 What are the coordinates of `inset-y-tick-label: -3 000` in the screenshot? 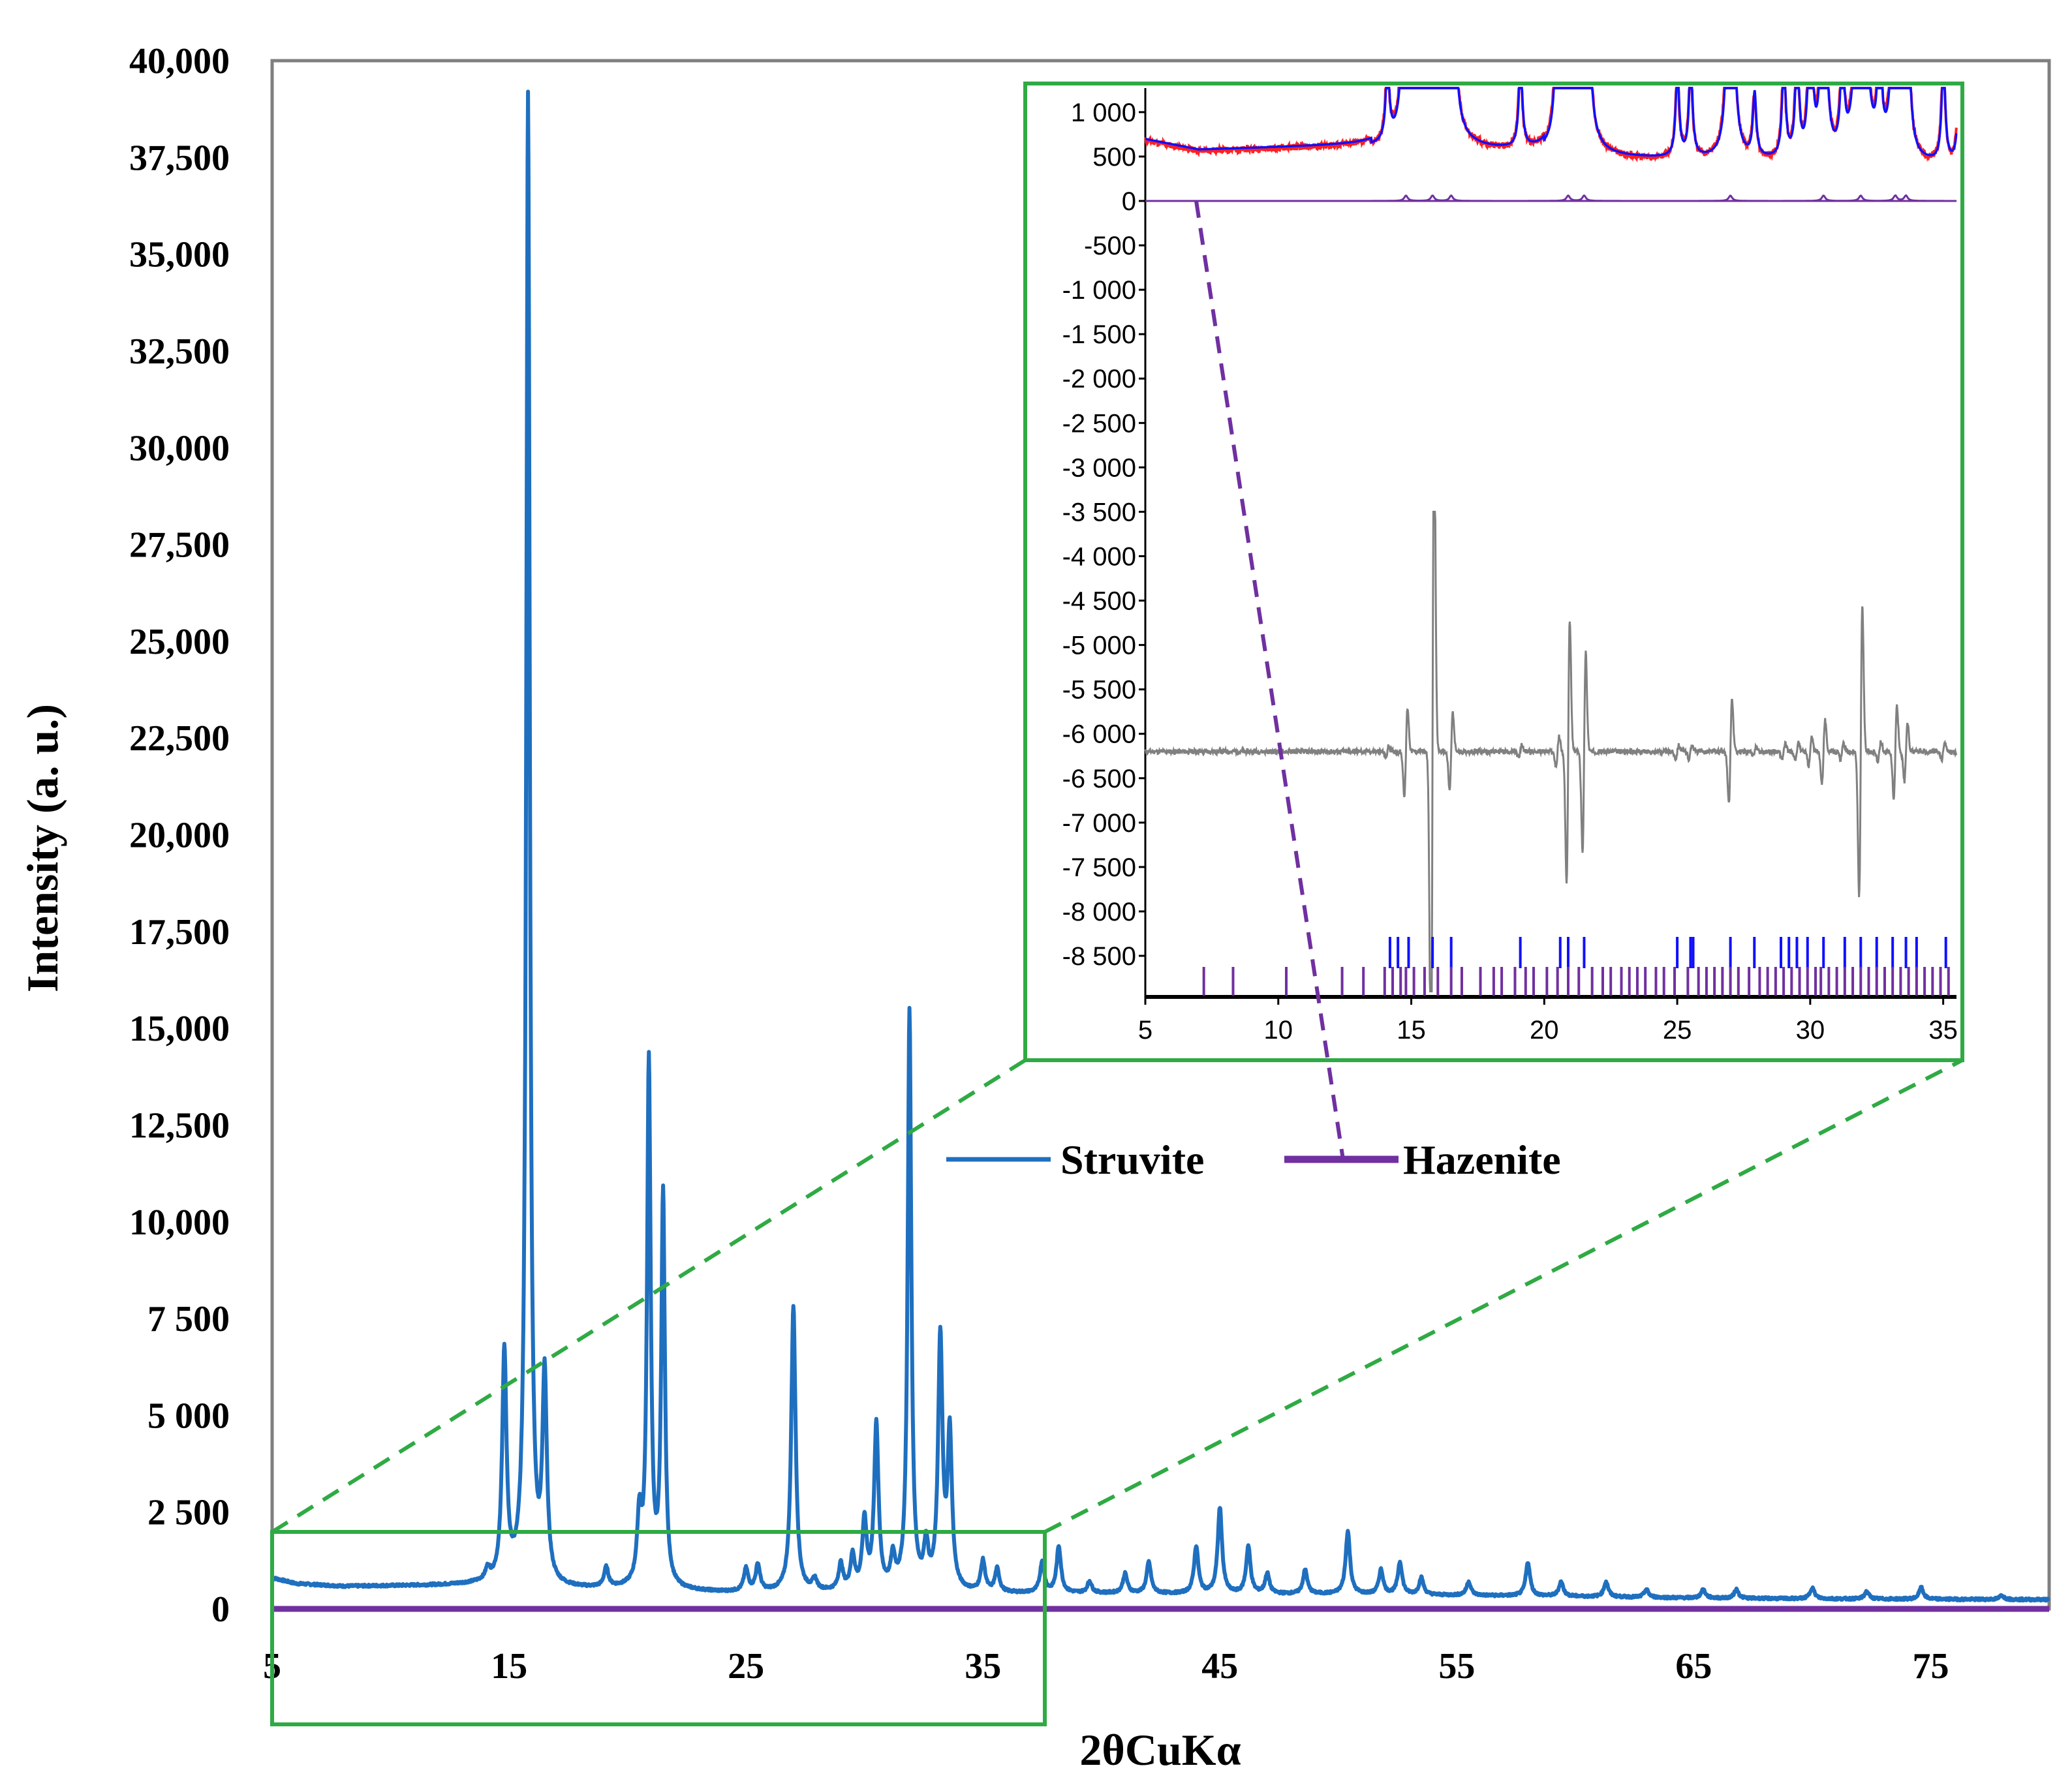 It's located at (1099, 467).